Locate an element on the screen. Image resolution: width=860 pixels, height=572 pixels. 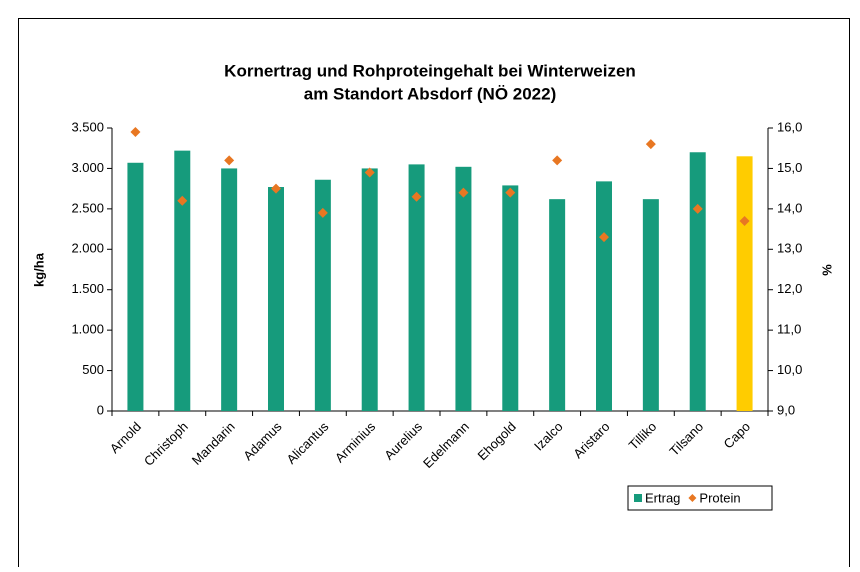
legend-box is located at coordinates (700, 498).